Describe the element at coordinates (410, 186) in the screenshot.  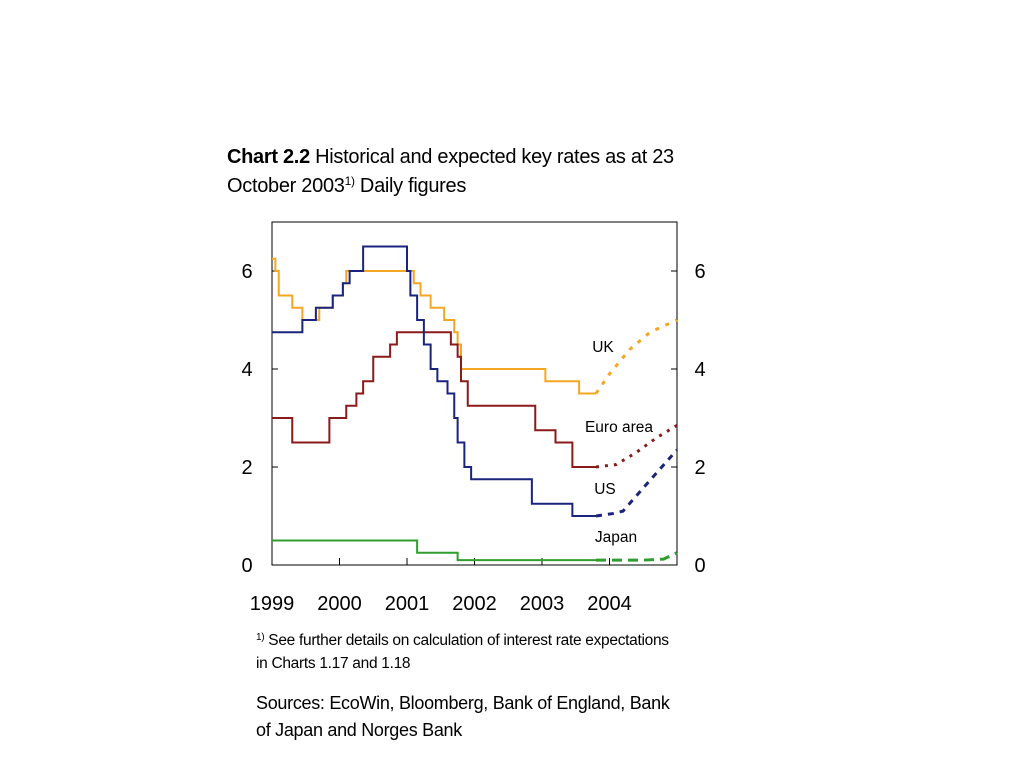
I see `title-text-2: Daily figures` at that location.